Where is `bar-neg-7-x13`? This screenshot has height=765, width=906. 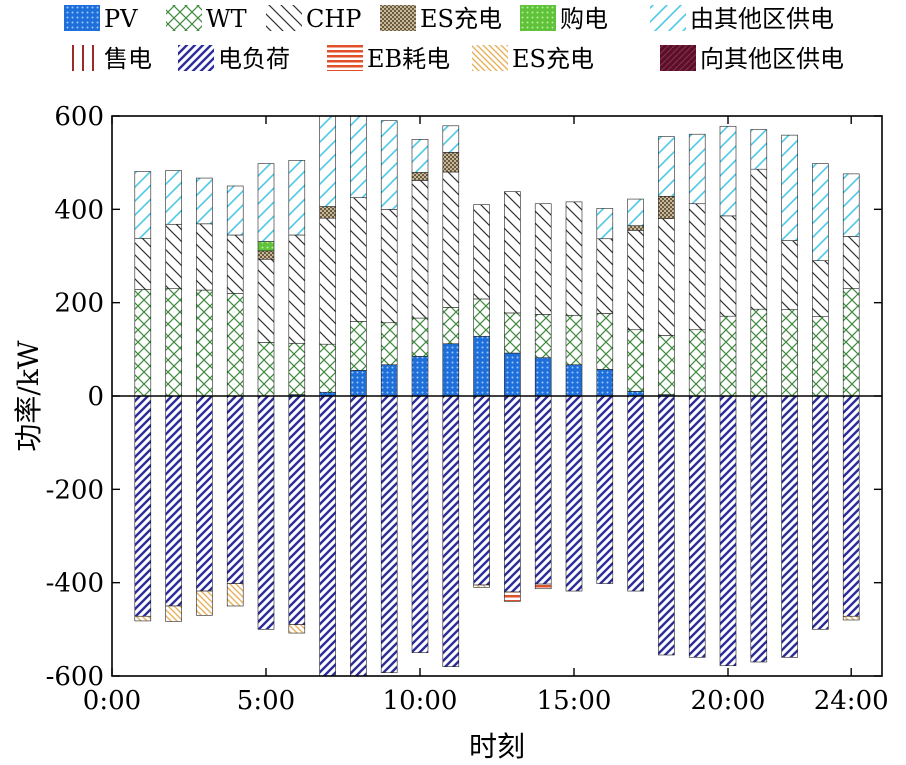
bar-neg-7-x13 is located at coordinates (512, 494).